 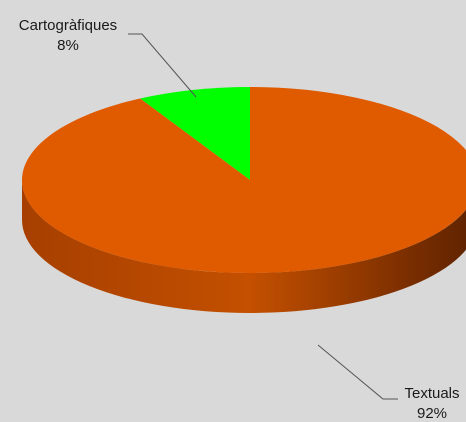 I want to click on label-textuals-name: Textuals, so click(x=431, y=393).